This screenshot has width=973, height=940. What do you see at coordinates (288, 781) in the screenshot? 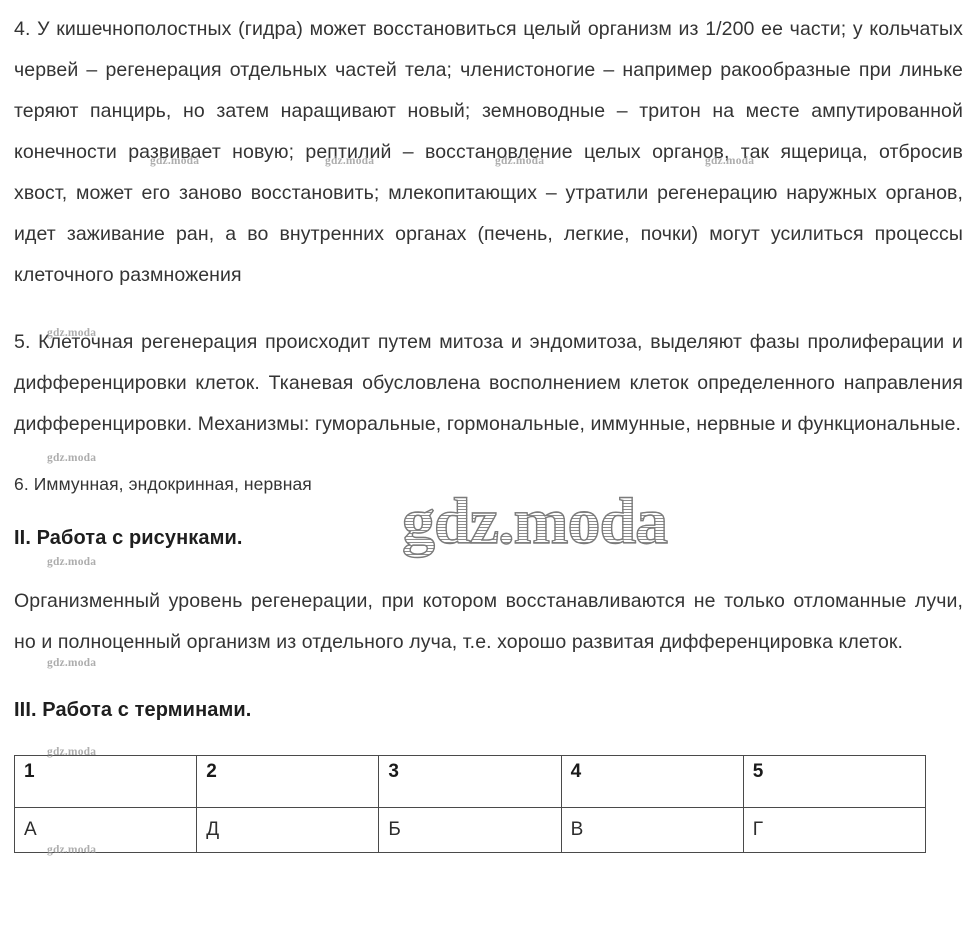
I see `table-header-cell: 2` at bounding box center [288, 781].